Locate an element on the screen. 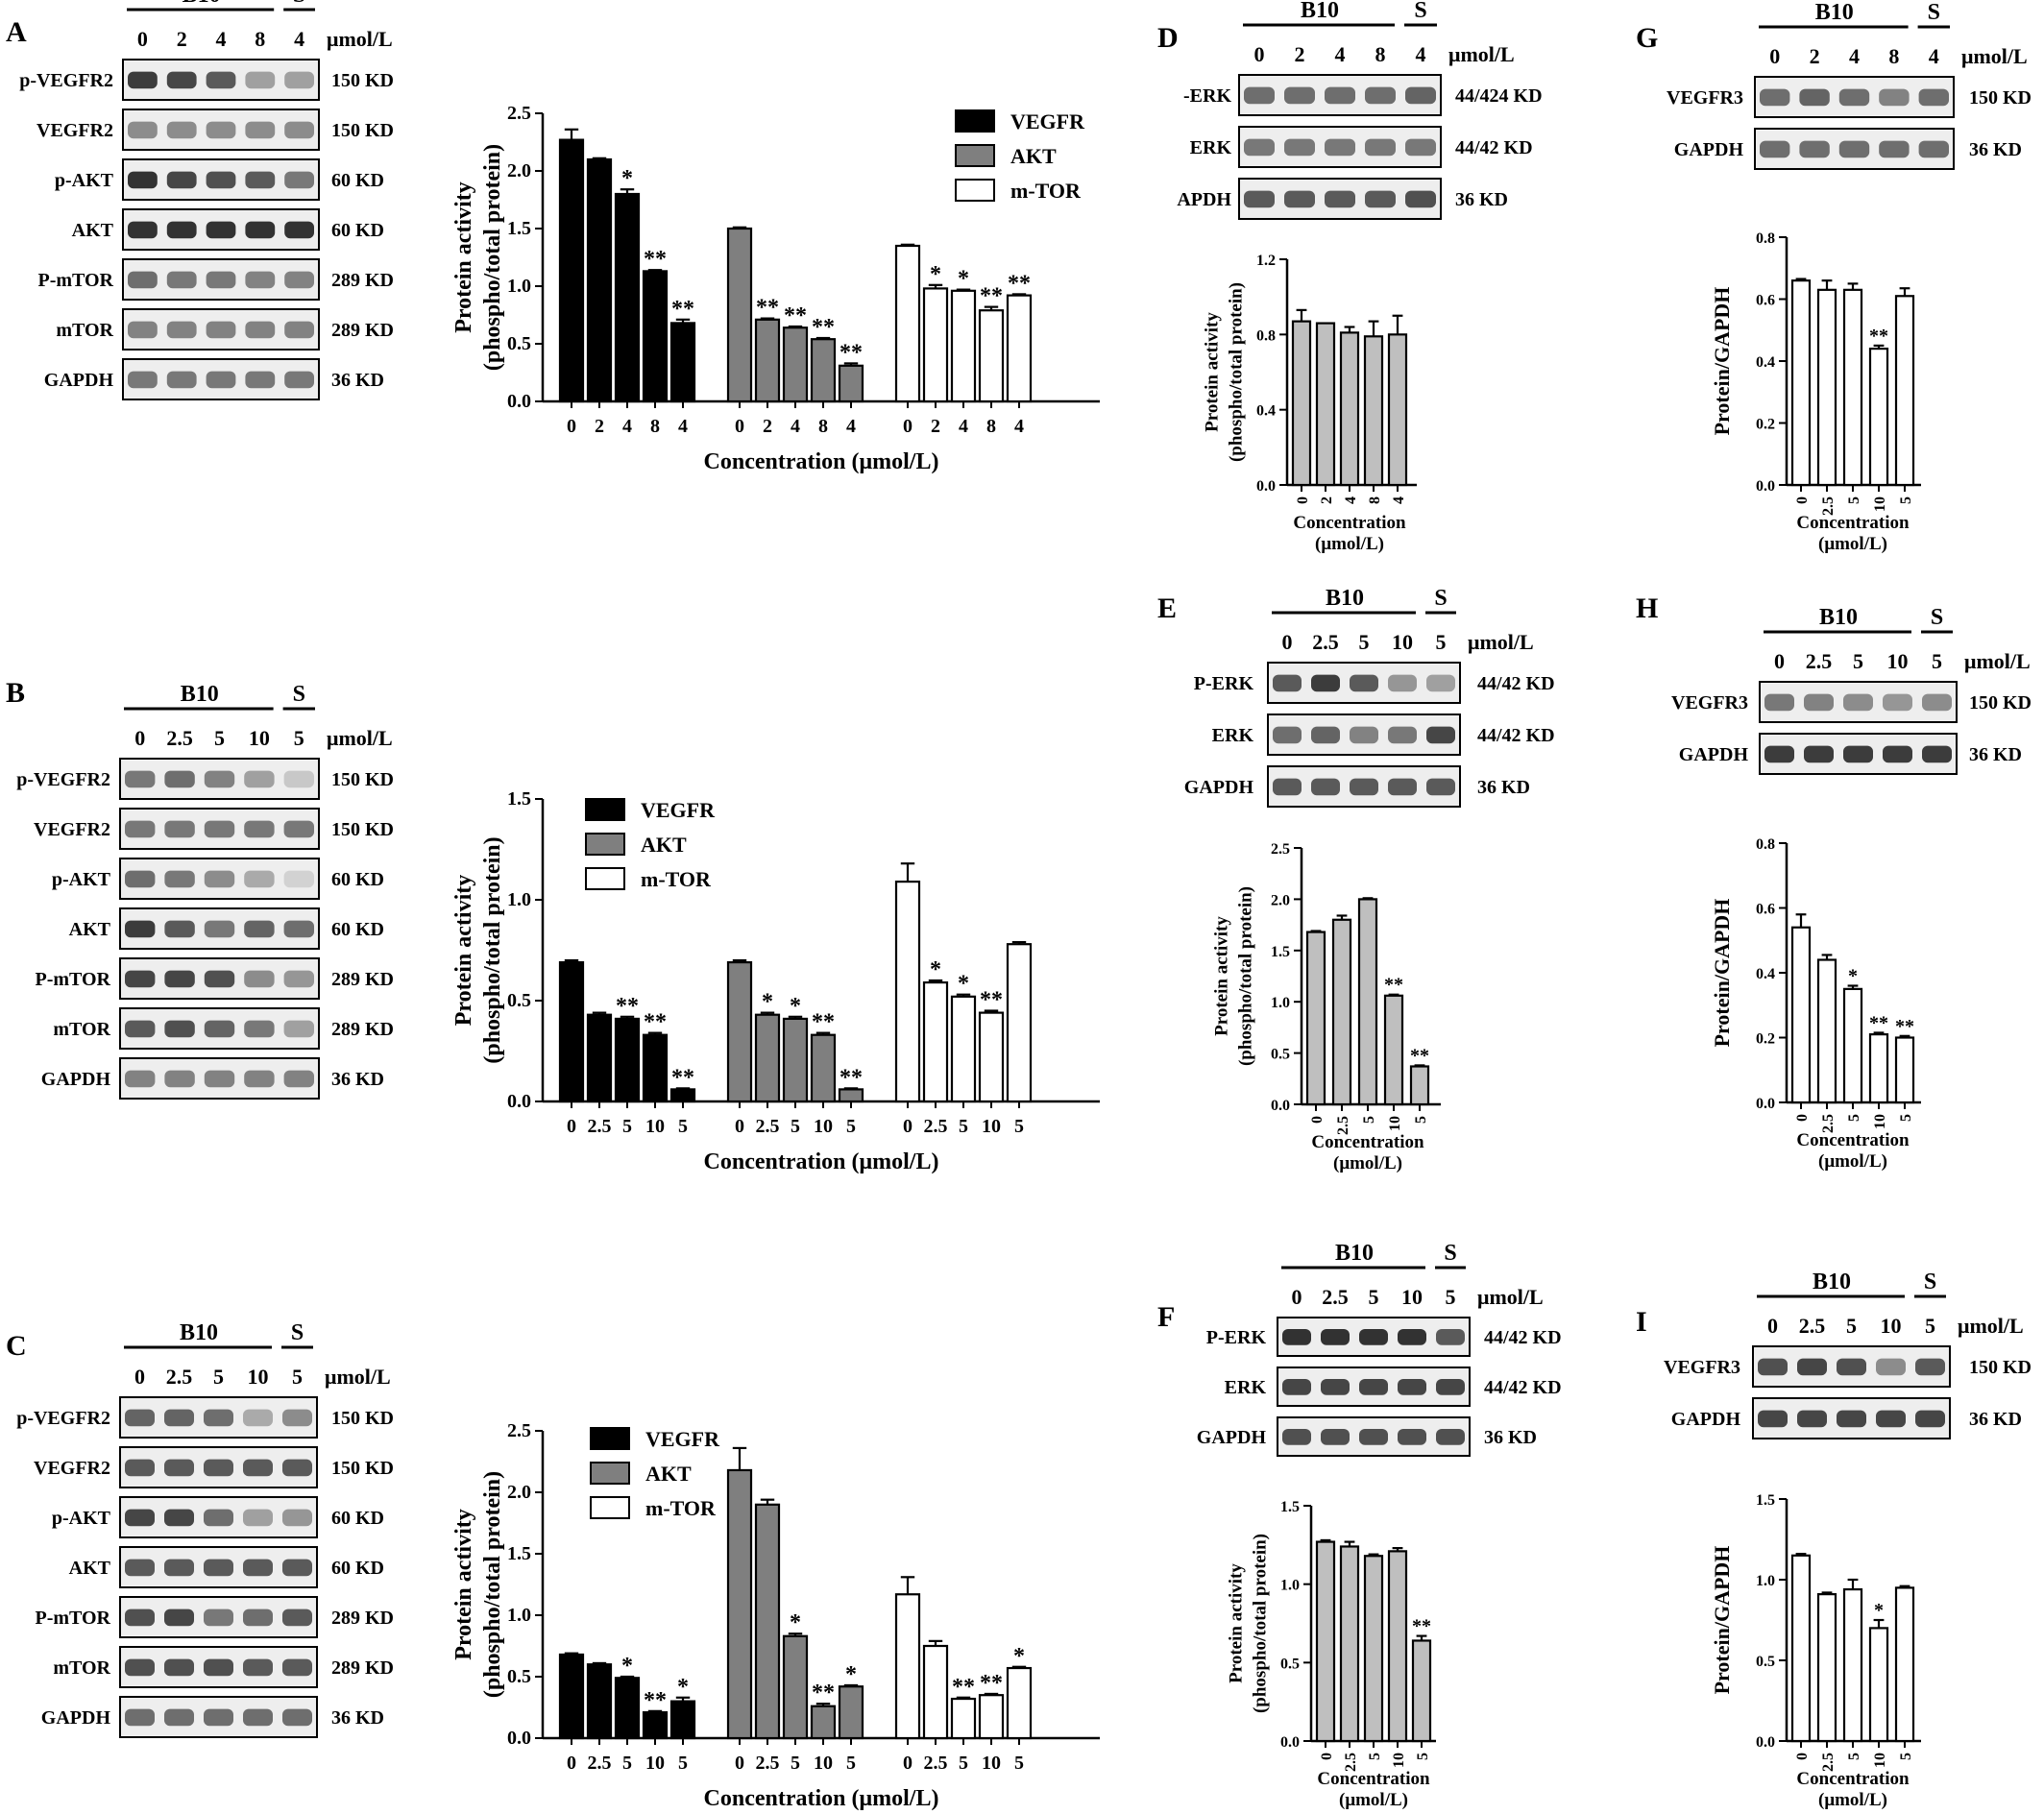 The image size is (2044, 1814). protein-label: mTOR is located at coordinates (81, 1668).